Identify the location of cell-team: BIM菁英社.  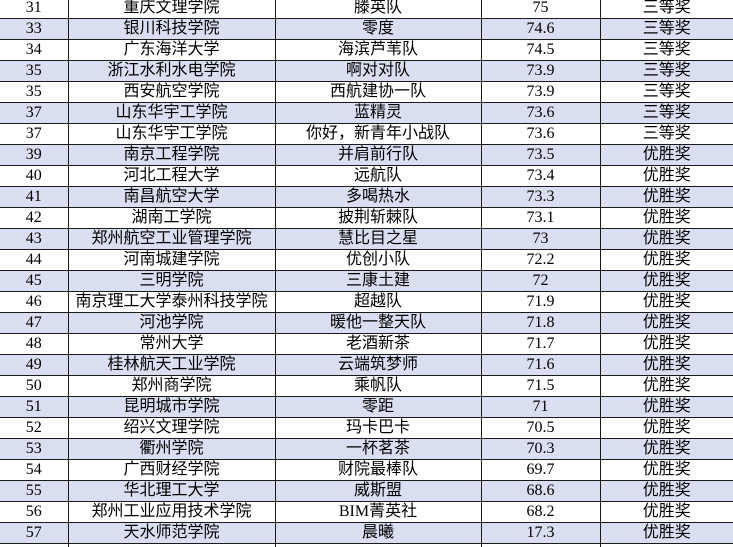
(378, 512).